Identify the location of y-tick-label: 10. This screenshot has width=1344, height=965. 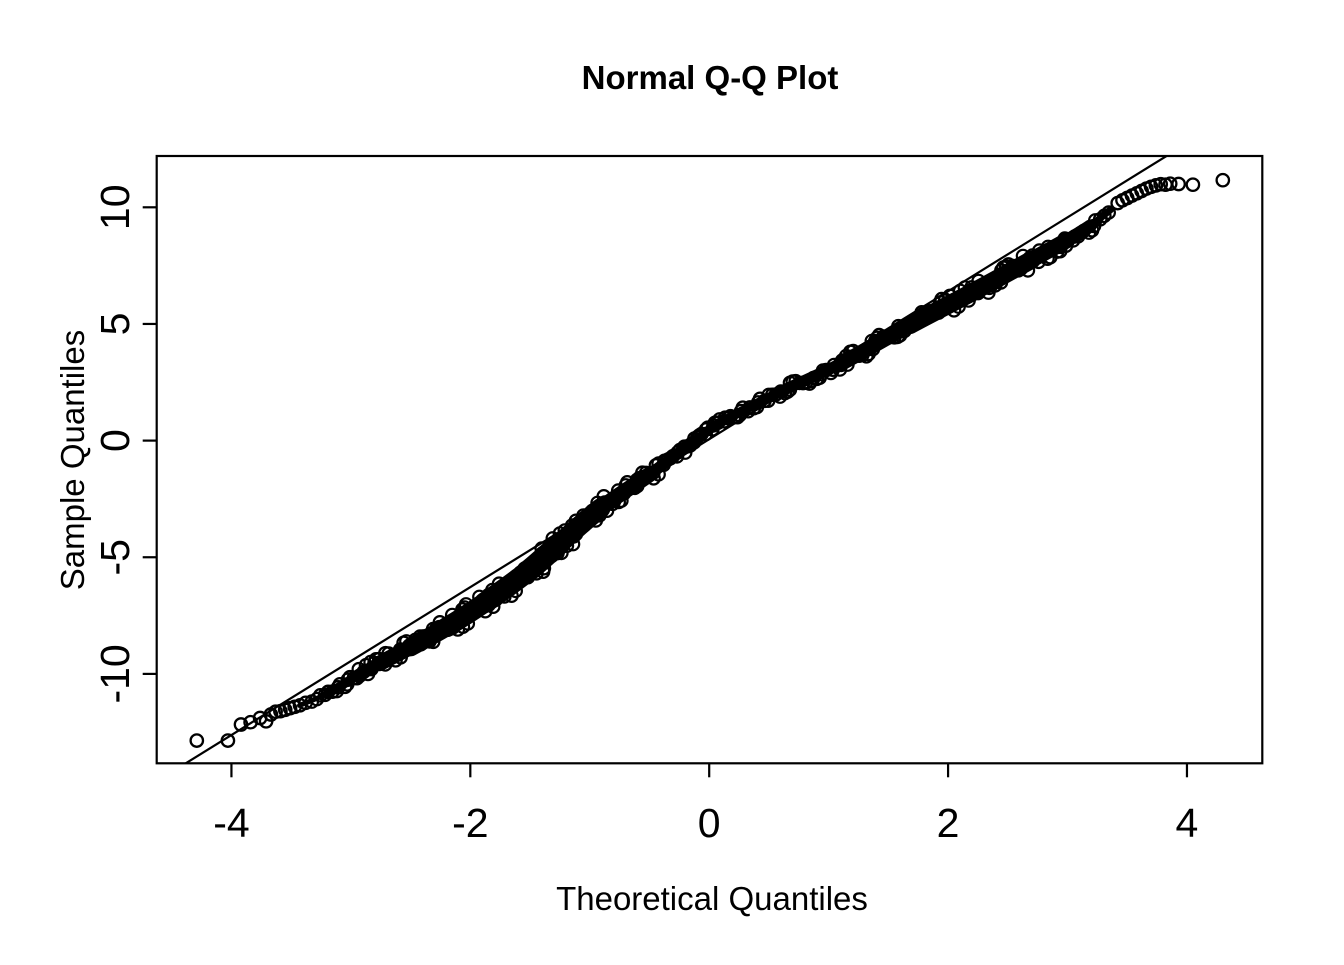
(115, 207).